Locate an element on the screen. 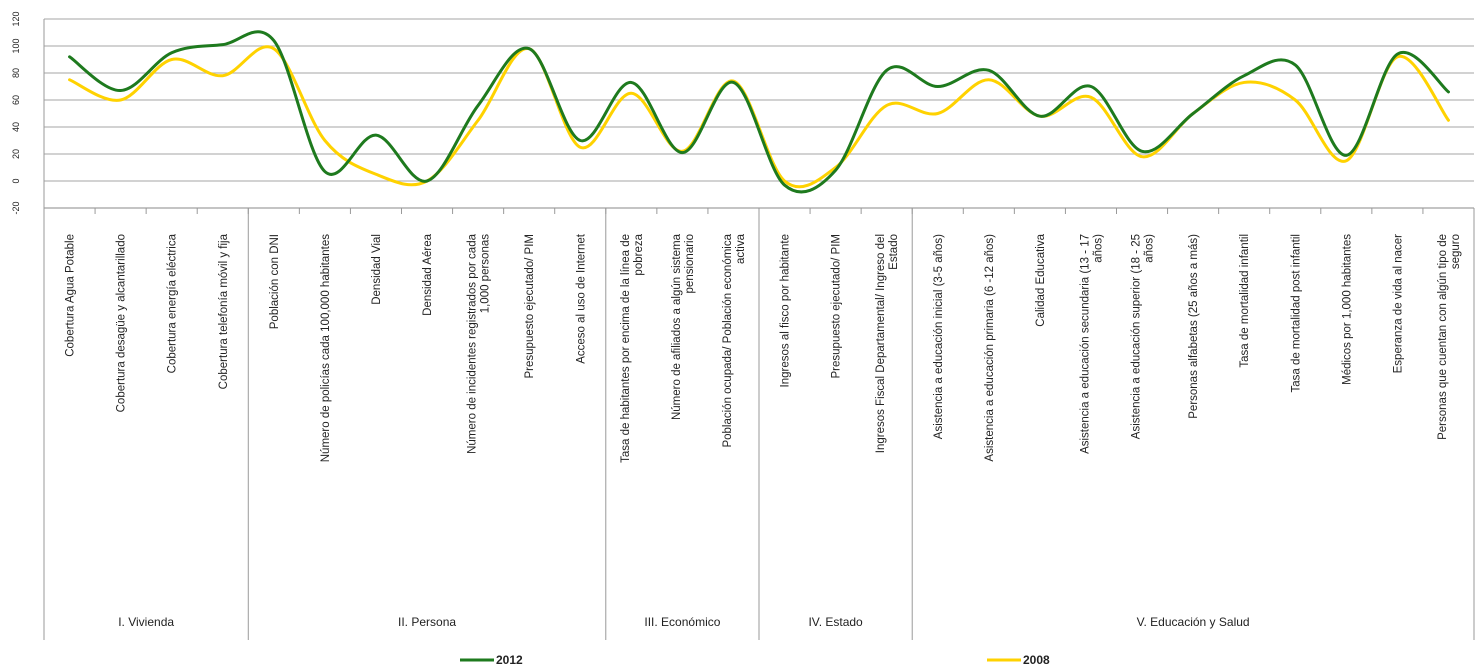 The width and height of the screenshot is (1477, 668). x-category-label-line: Densidad Vial is located at coordinates (377, 269).